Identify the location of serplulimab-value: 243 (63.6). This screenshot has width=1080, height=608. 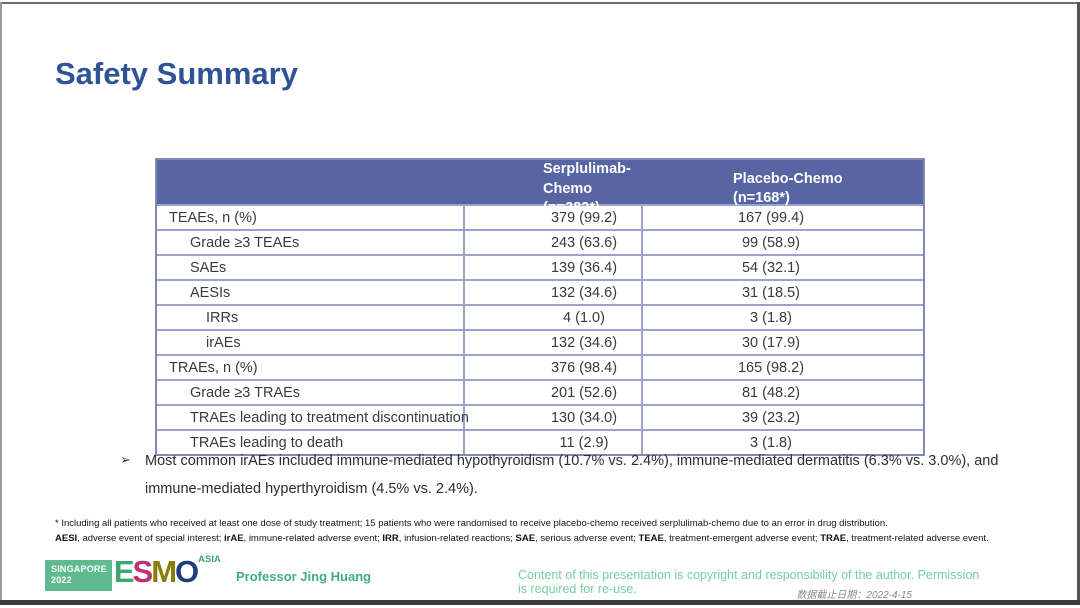
(554, 242).